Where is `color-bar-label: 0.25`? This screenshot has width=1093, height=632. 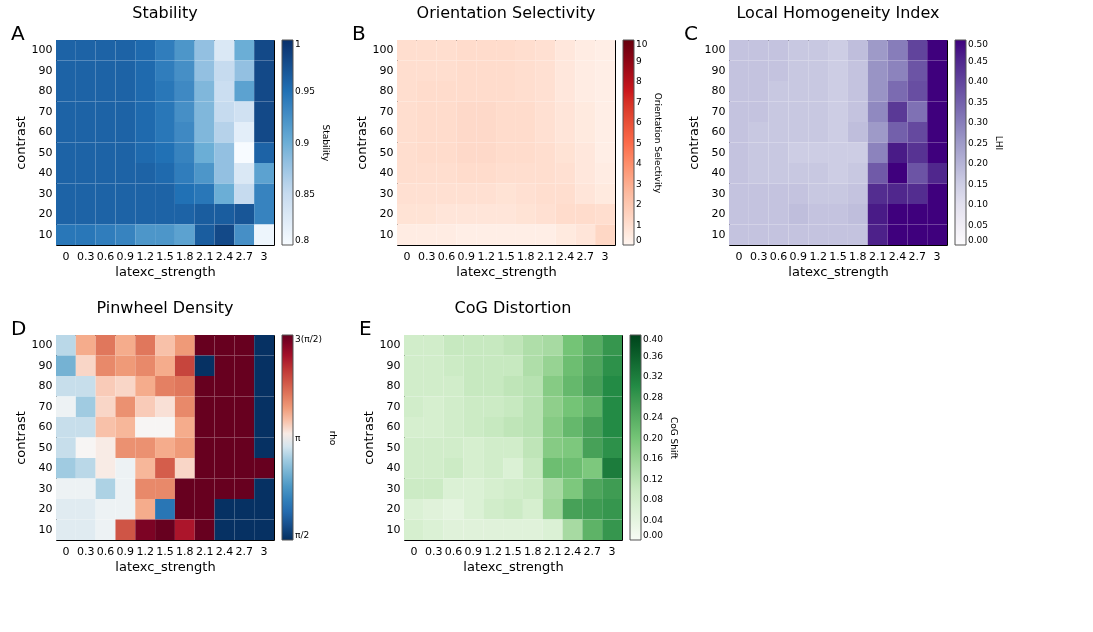 color-bar-label: 0.25 is located at coordinates (978, 142).